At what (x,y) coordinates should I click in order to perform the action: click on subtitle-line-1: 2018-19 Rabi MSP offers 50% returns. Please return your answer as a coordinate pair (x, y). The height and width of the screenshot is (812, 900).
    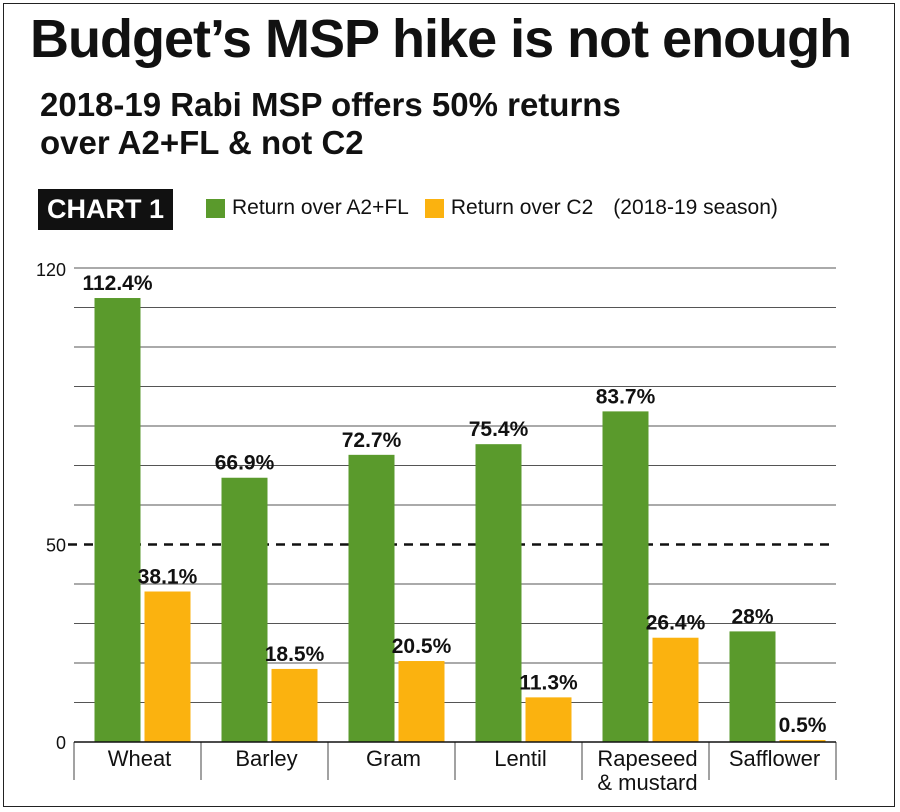
    Looking at the image, I should click on (330, 104).